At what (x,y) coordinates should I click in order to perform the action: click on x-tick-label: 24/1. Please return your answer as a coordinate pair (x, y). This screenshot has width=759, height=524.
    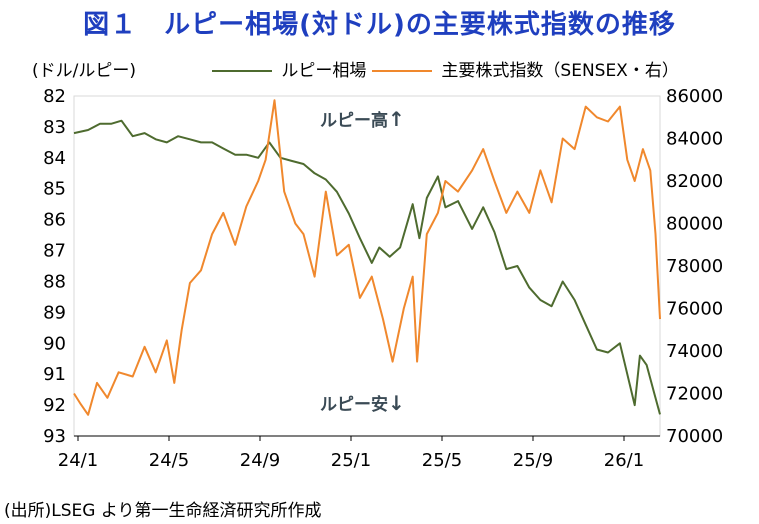
    Looking at the image, I should click on (78, 460).